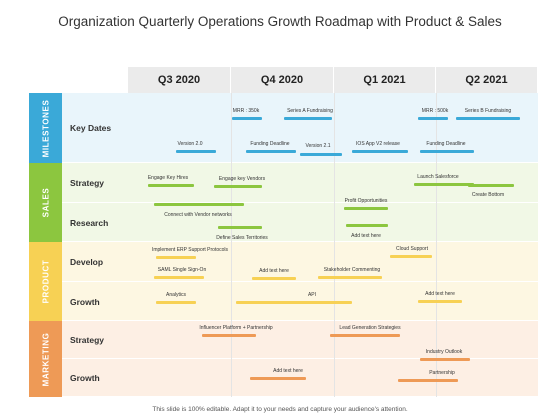 Image resolution: width=560 pixels, height=420 pixels. I want to click on task-label: Series B Fundraising, so click(488, 111).